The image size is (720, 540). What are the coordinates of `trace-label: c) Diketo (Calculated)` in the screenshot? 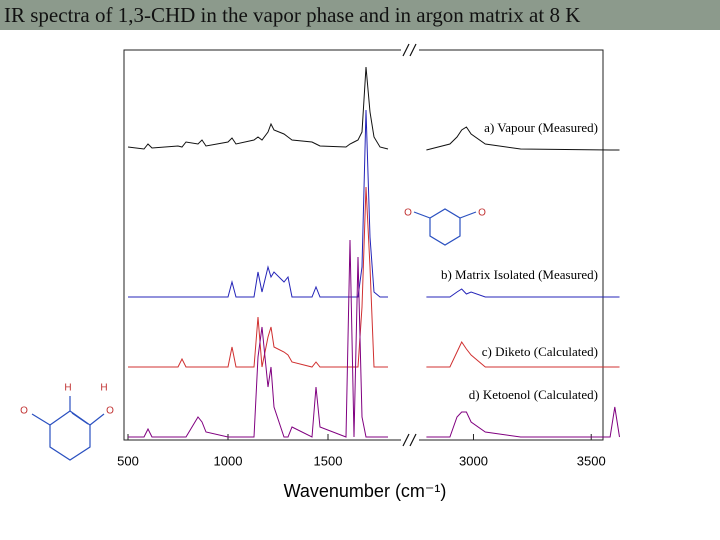 It's located at (540, 351).